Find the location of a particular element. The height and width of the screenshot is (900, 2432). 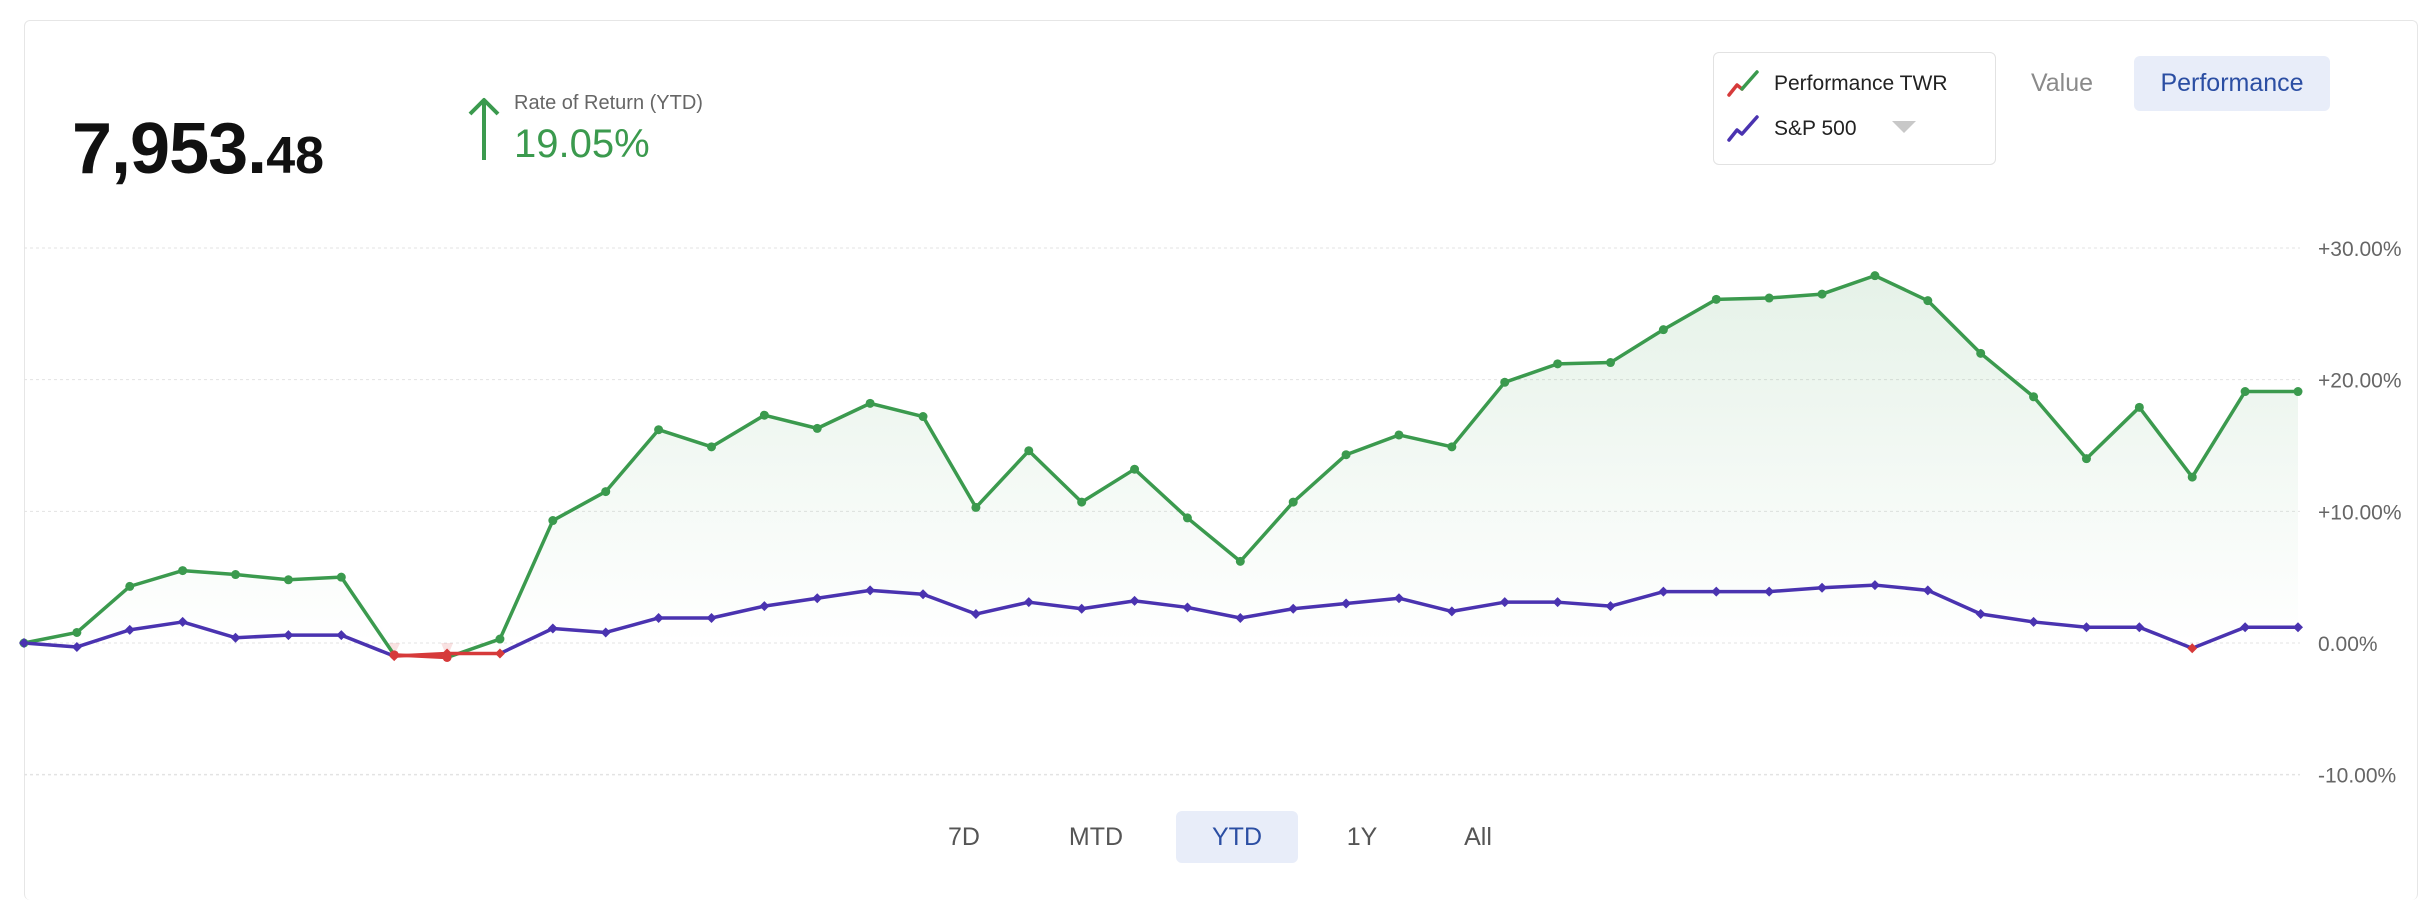

chart-legend: Performance TWR S&P 500 is located at coordinates (1854, 108).